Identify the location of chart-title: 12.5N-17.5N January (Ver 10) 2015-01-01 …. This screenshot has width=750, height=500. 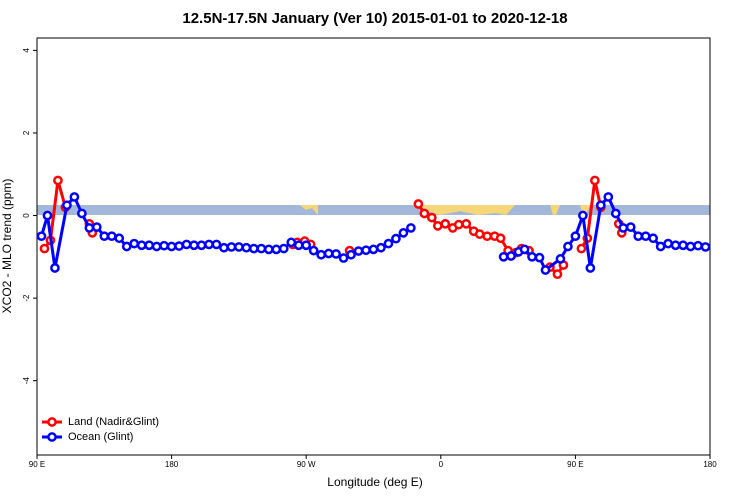
(374, 18).